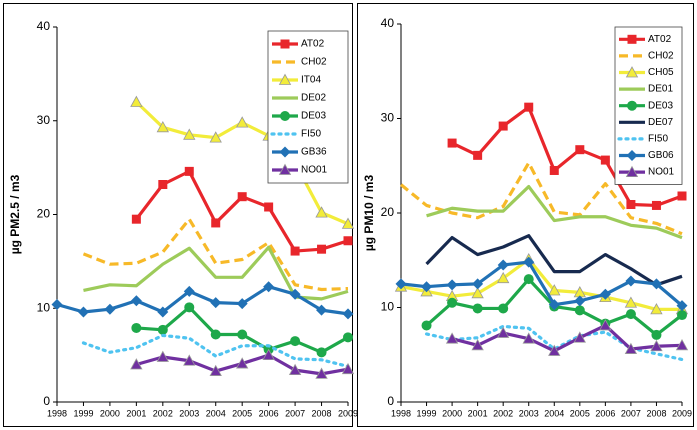  Describe the element at coordinates (57, 413) in the screenshot. I see `x-tick-label: 1998` at that location.